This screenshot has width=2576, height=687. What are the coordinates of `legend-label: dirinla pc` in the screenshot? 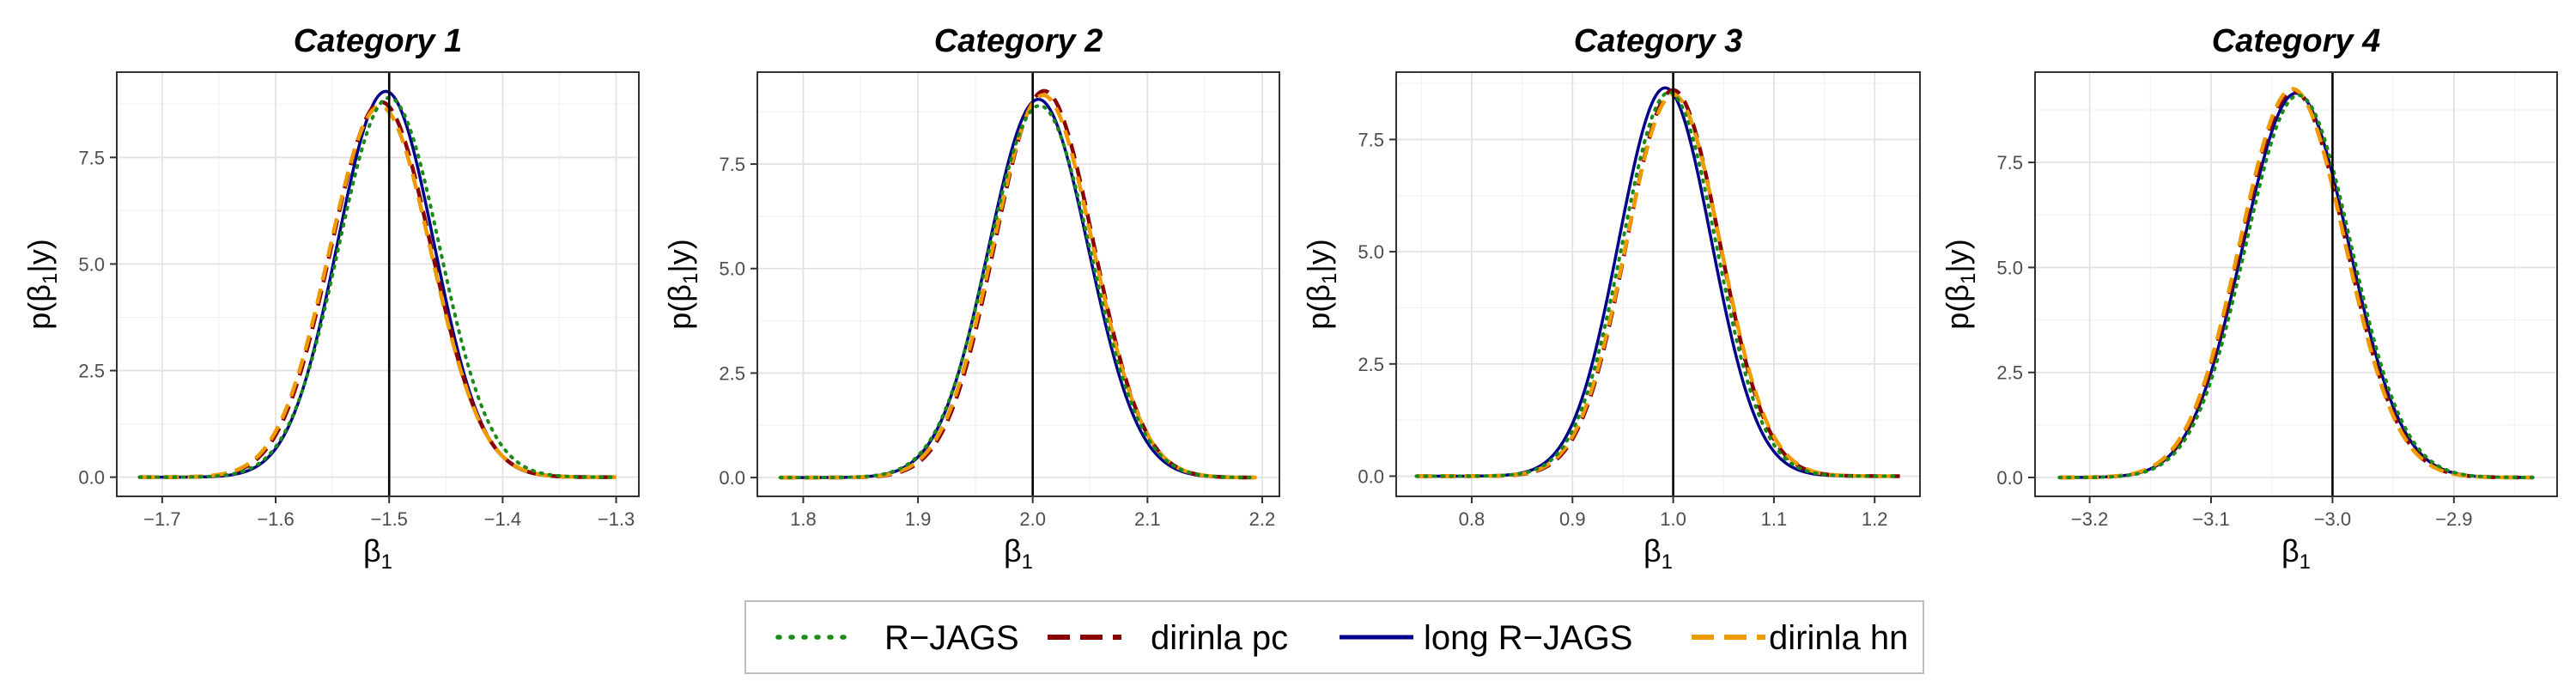 It's located at (1219, 638).